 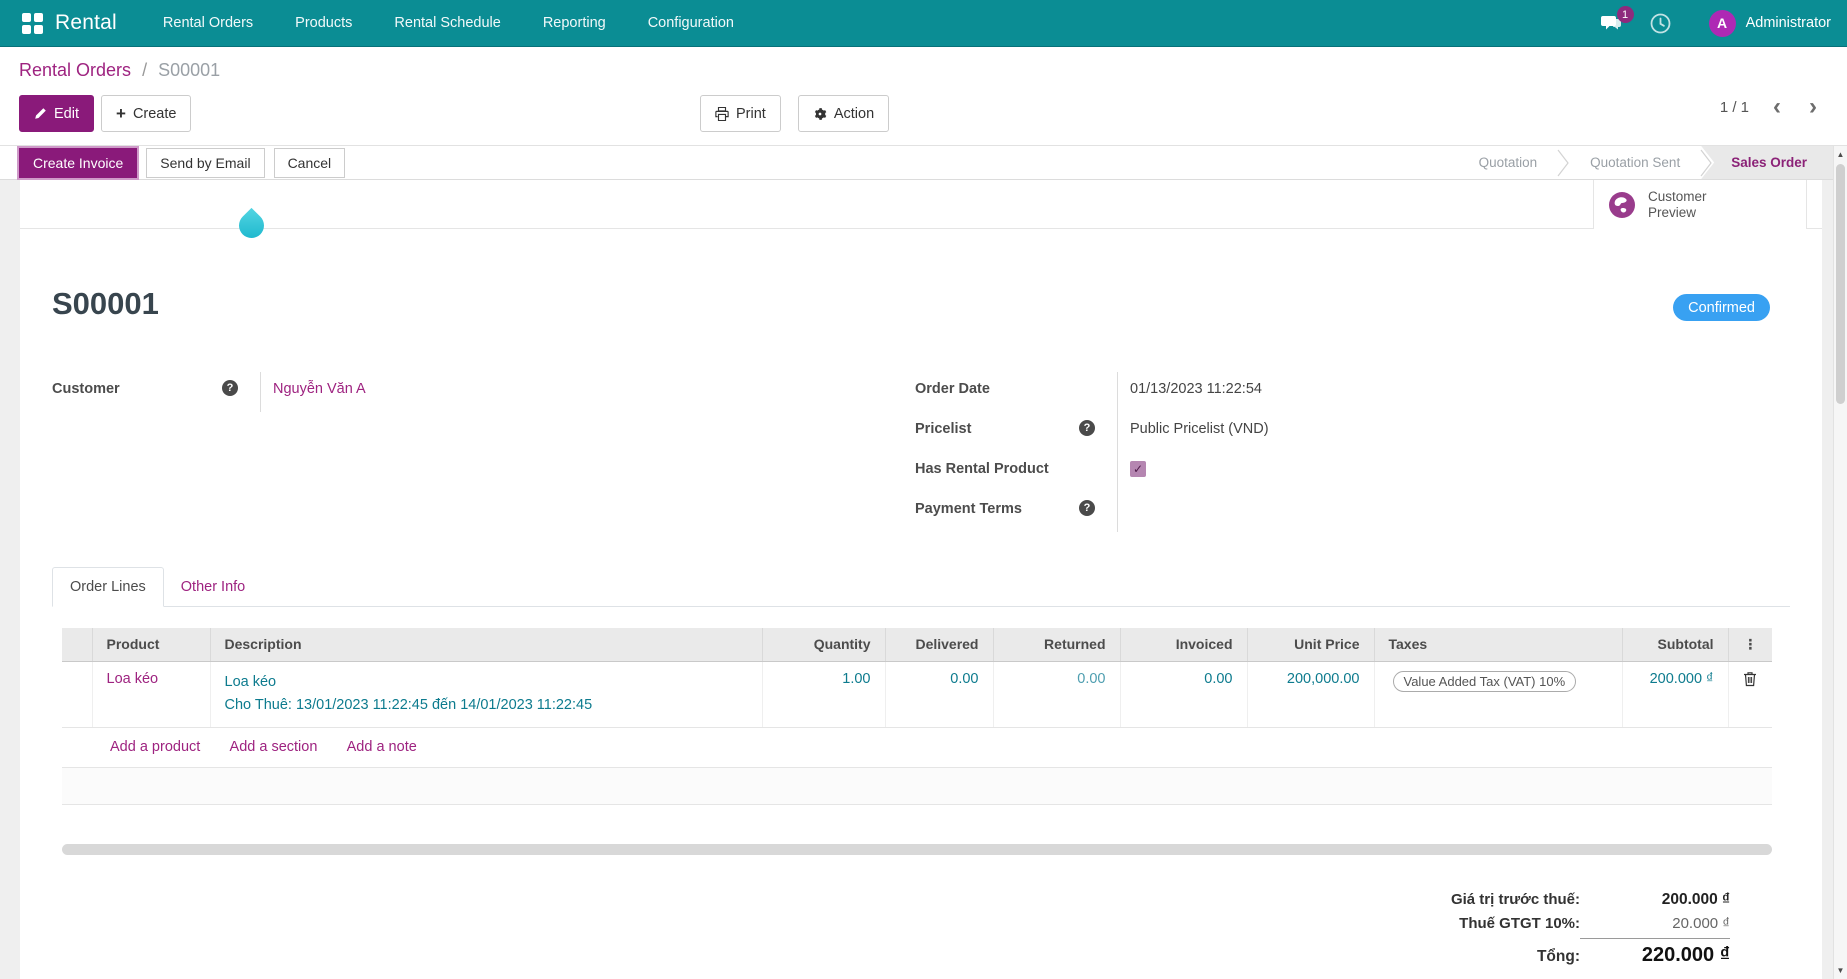 I want to click on col-invoiced: Invoiced, so click(x=1183, y=645).